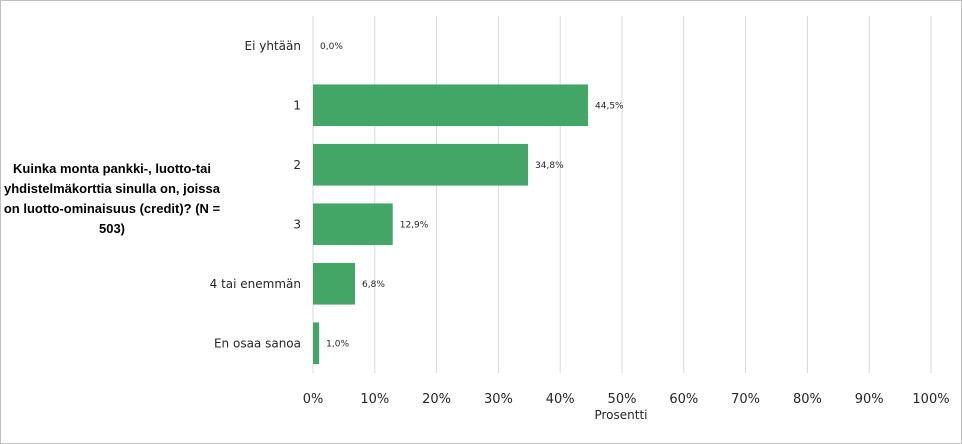  What do you see at coordinates (297, 224) in the screenshot?
I see `category-label: 3` at bounding box center [297, 224].